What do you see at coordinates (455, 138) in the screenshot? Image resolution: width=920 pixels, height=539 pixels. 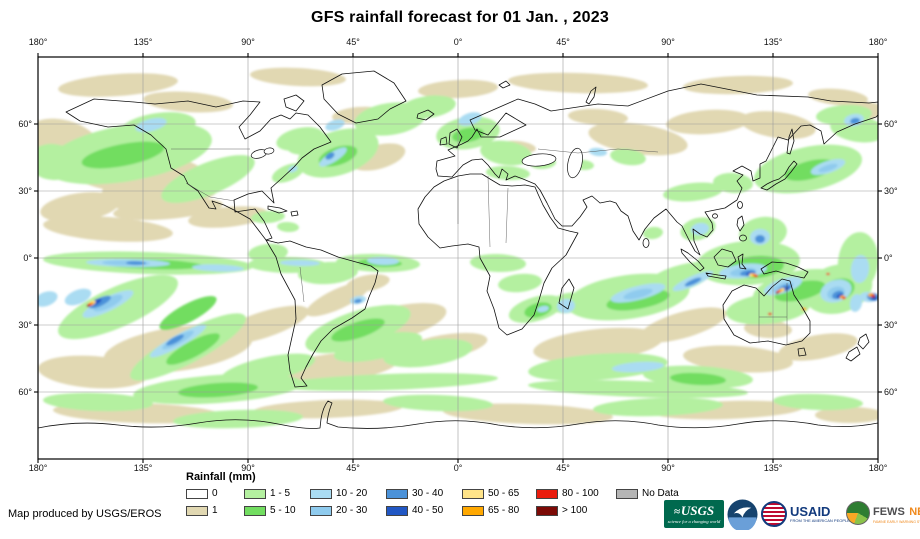 I see `coastline-british-isles` at bounding box center [455, 138].